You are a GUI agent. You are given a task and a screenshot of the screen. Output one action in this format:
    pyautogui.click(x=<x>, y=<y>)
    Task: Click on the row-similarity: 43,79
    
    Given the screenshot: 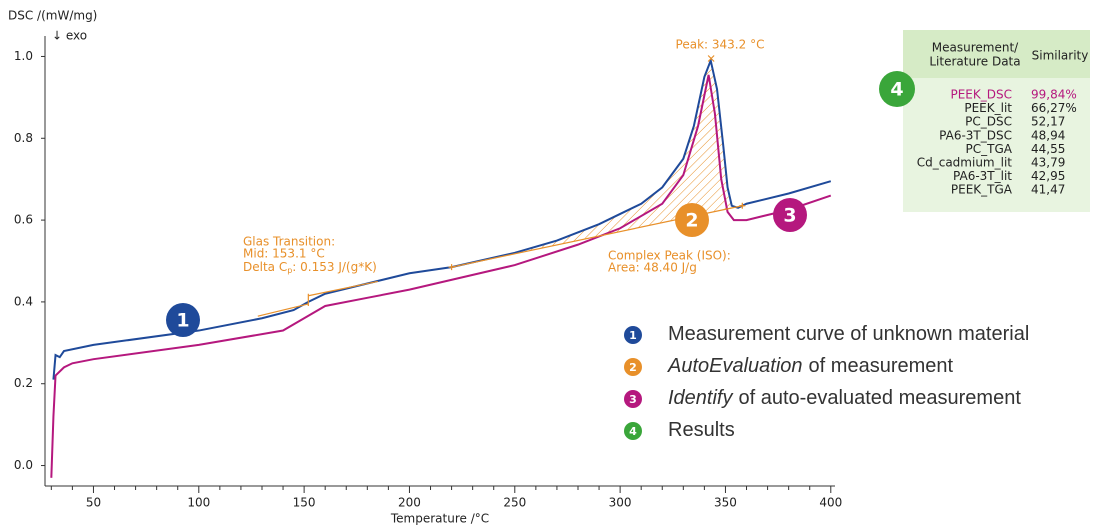 What is the action you would take?
    pyautogui.click(x=1048, y=163)
    